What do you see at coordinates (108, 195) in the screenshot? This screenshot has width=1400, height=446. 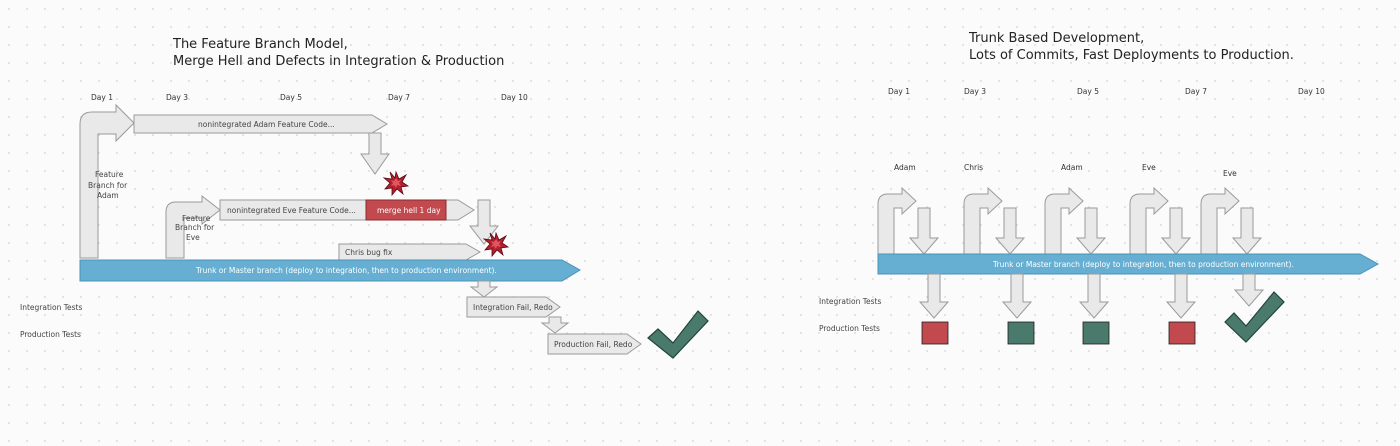 I see `svg-text: Adam` at bounding box center [108, 195].